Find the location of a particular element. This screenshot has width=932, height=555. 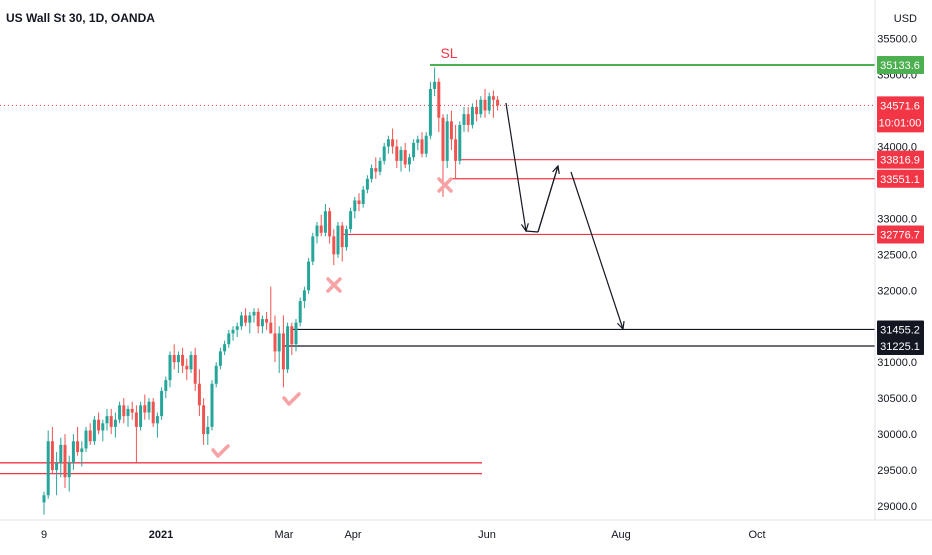

price-tick-label: 29500.0 is located at coordinates (897, 471).